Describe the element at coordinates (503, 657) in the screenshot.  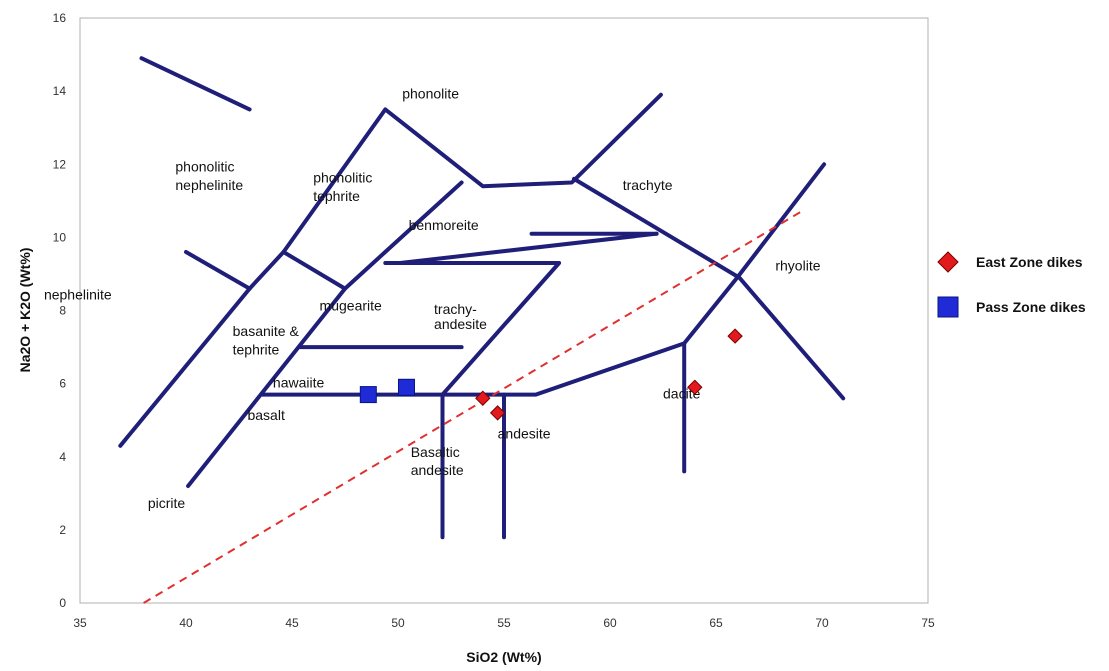
I see `x-axis-title: SiO2 (Wt%)` at that location.